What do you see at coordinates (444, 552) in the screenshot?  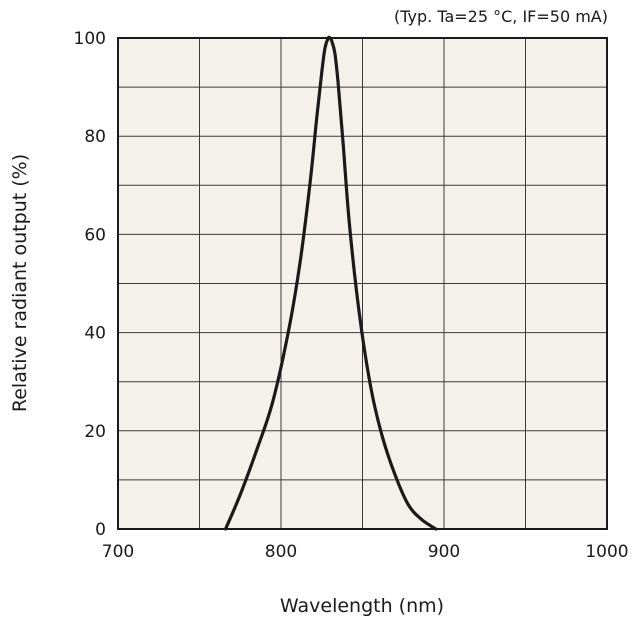 I see `x-tick-label: 900` at bounding box center [444, 552].